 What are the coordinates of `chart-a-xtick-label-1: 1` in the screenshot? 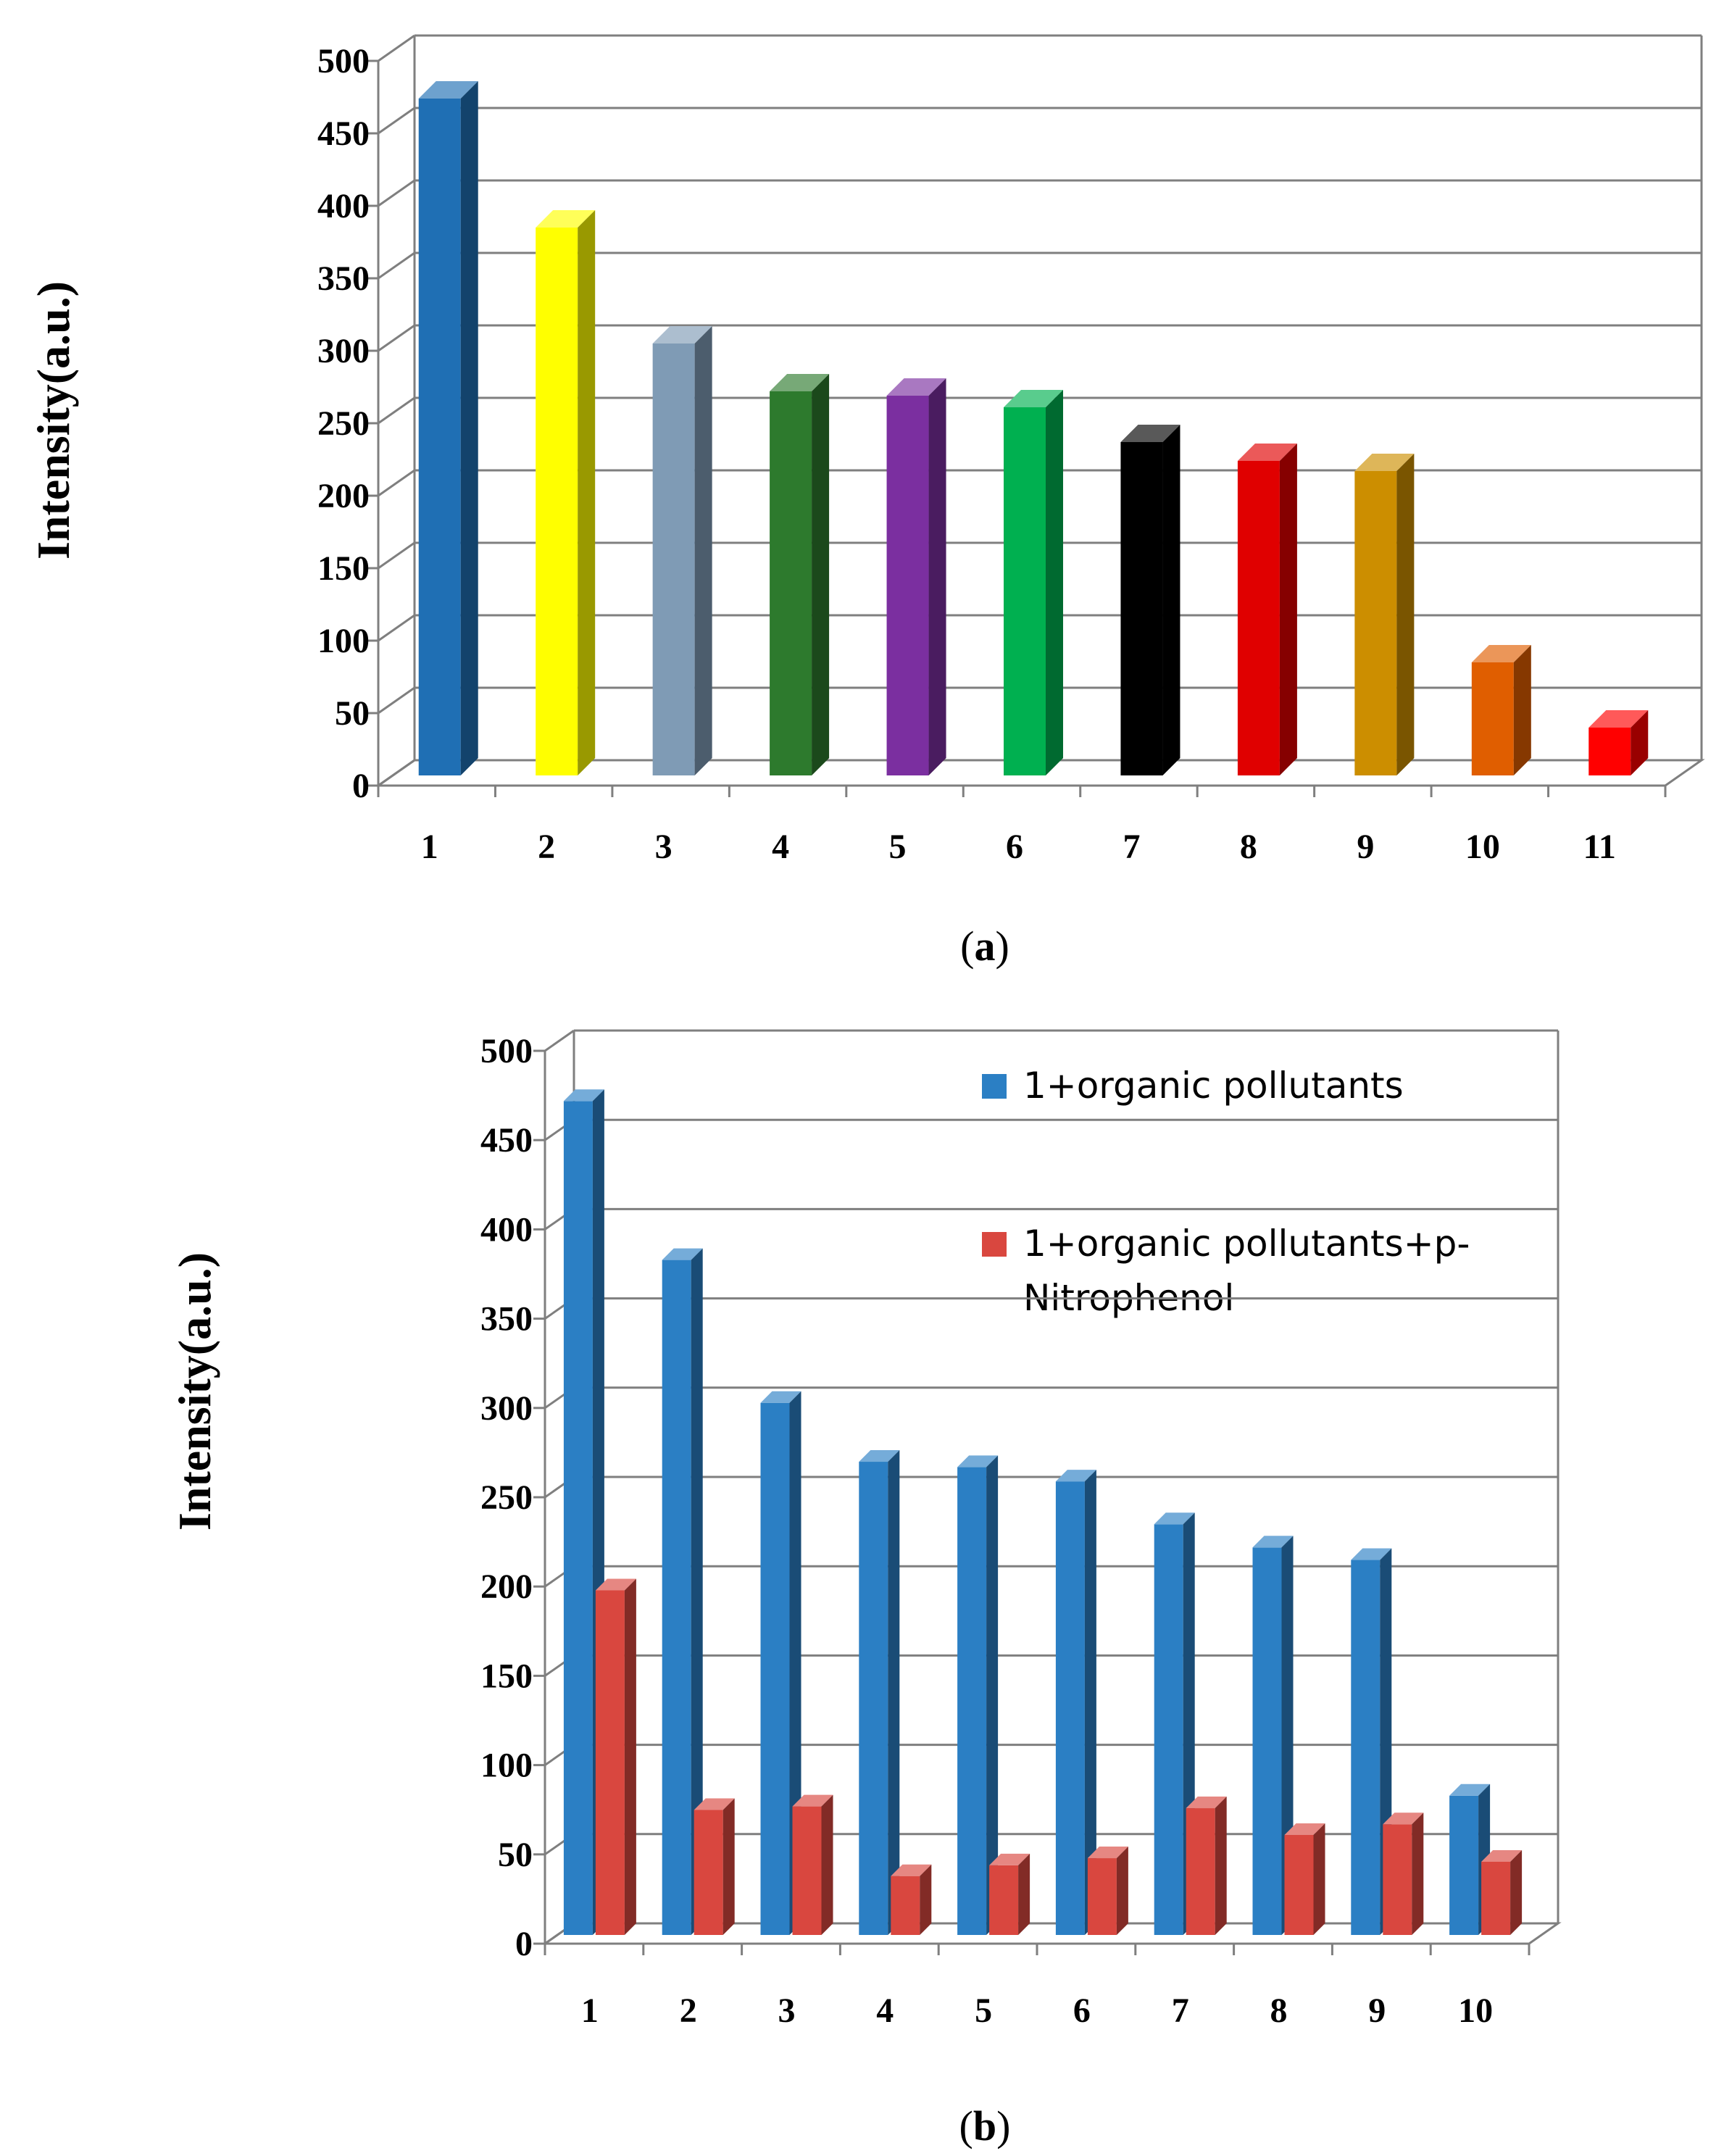 It's located at (430, 847).